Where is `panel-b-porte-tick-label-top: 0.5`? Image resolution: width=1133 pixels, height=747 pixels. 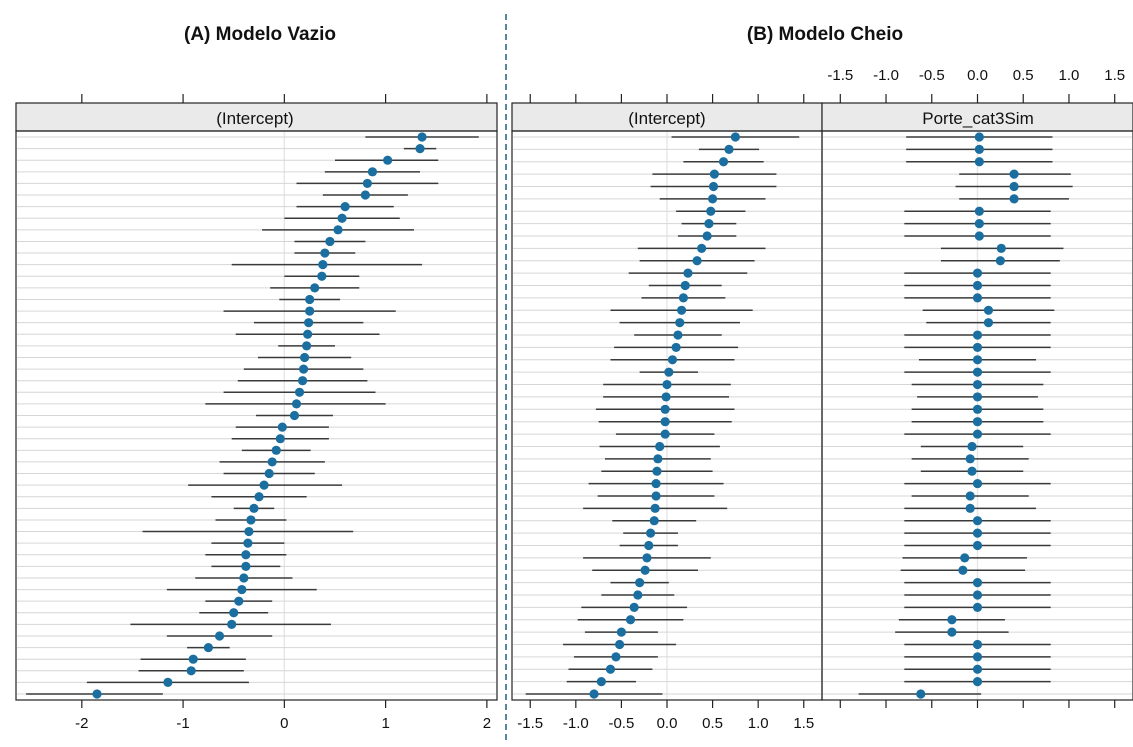
panel-b-porte-tick-label-top: 0.5 is located at coordinates (1023, 75).